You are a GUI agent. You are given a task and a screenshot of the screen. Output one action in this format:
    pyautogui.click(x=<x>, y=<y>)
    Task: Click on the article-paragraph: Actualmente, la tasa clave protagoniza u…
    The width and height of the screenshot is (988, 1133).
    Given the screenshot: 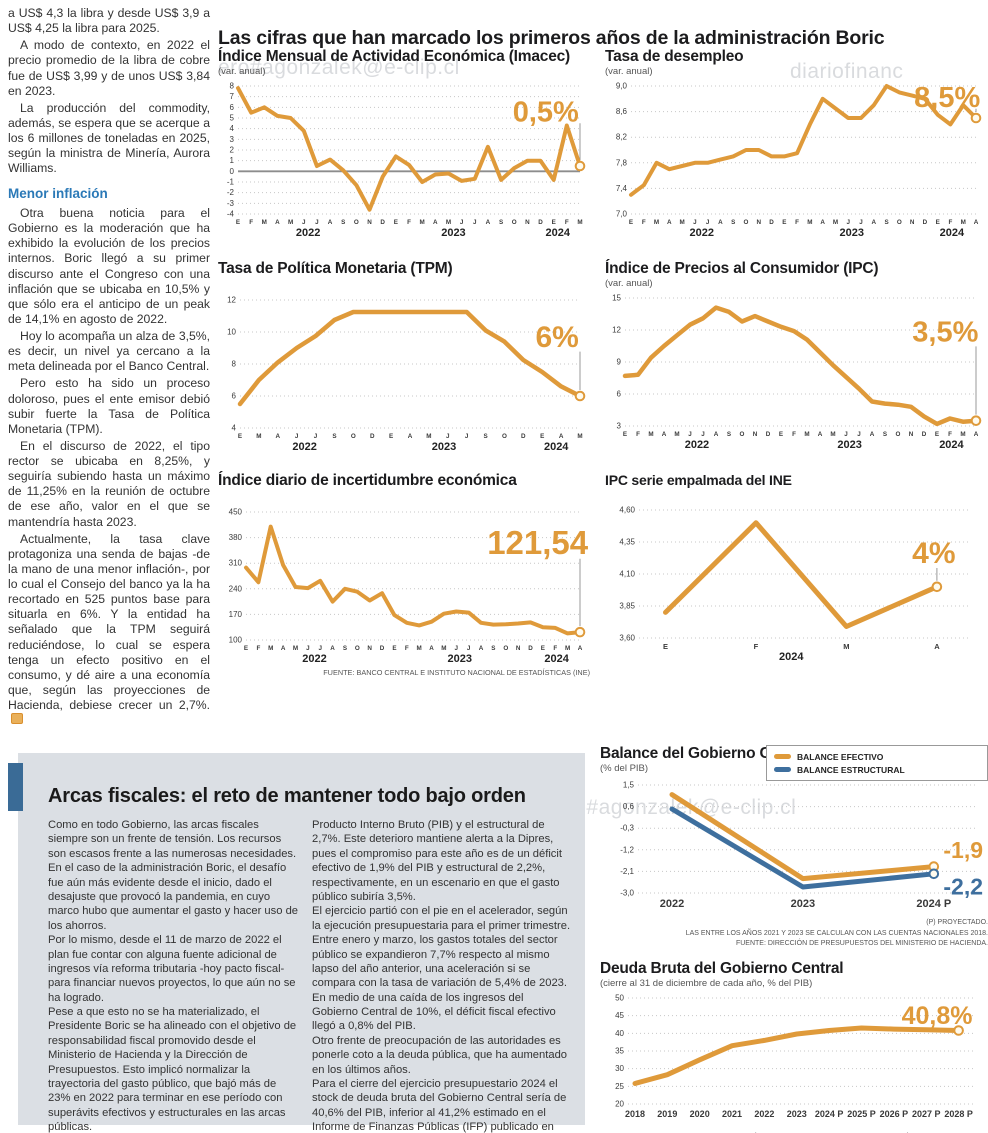 What is the action you would take?
    pyautogui.click(x=109, y=630)
    